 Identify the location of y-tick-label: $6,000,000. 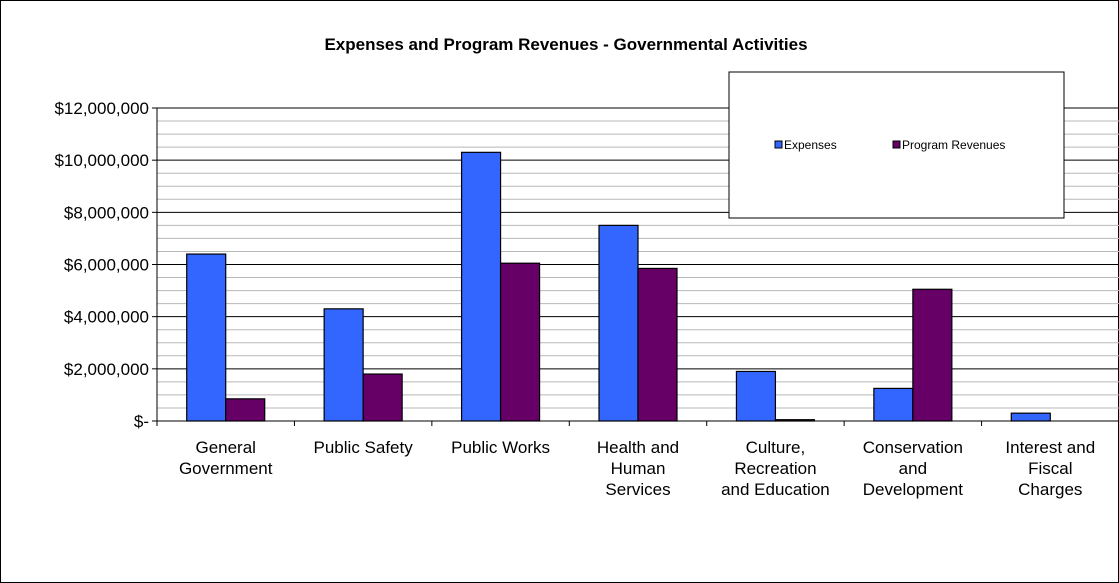
(106, 265).